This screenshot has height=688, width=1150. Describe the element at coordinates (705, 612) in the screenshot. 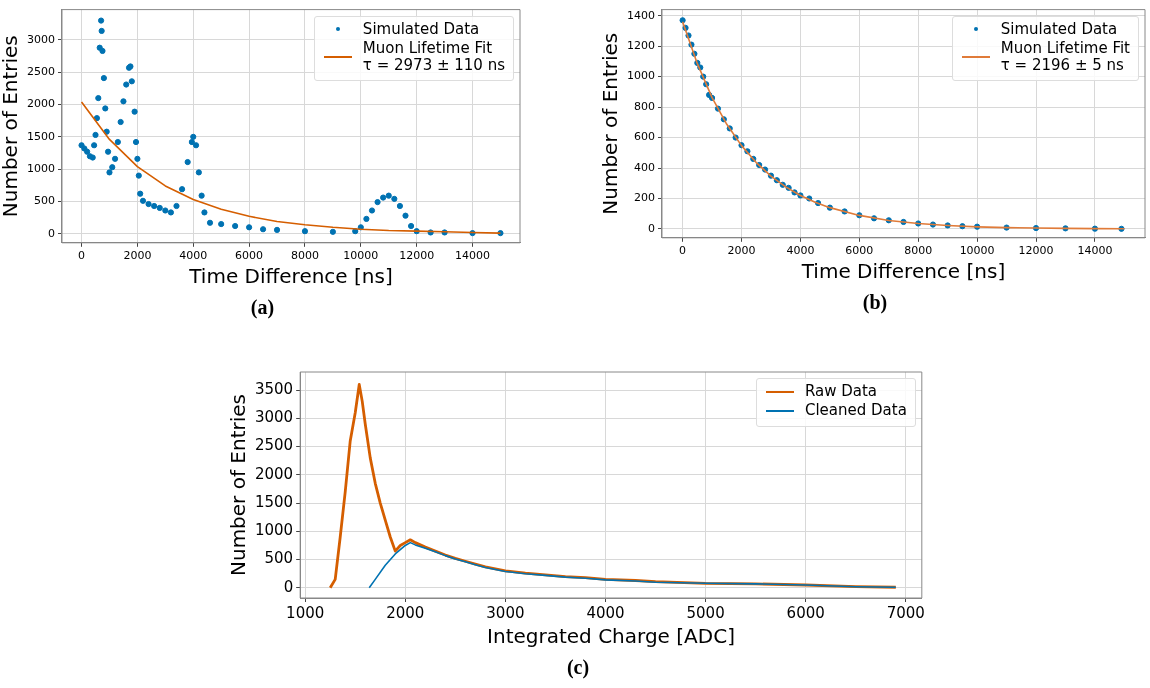

I see `x-tick-label: 5000` at that location.